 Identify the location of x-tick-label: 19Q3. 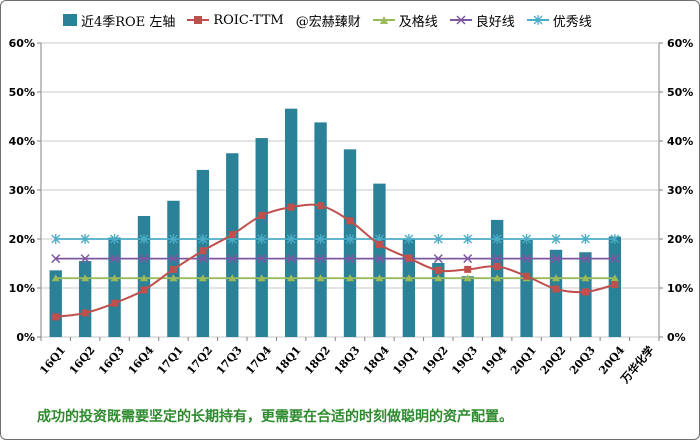
(464, 360).